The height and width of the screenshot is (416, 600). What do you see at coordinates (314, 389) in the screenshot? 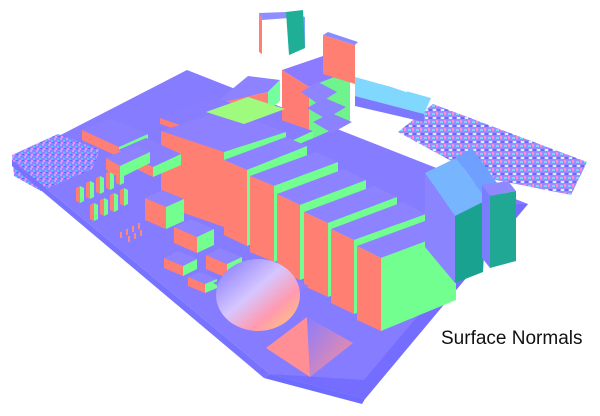
I see `front-edge-right` at bounding box center [314, 389].